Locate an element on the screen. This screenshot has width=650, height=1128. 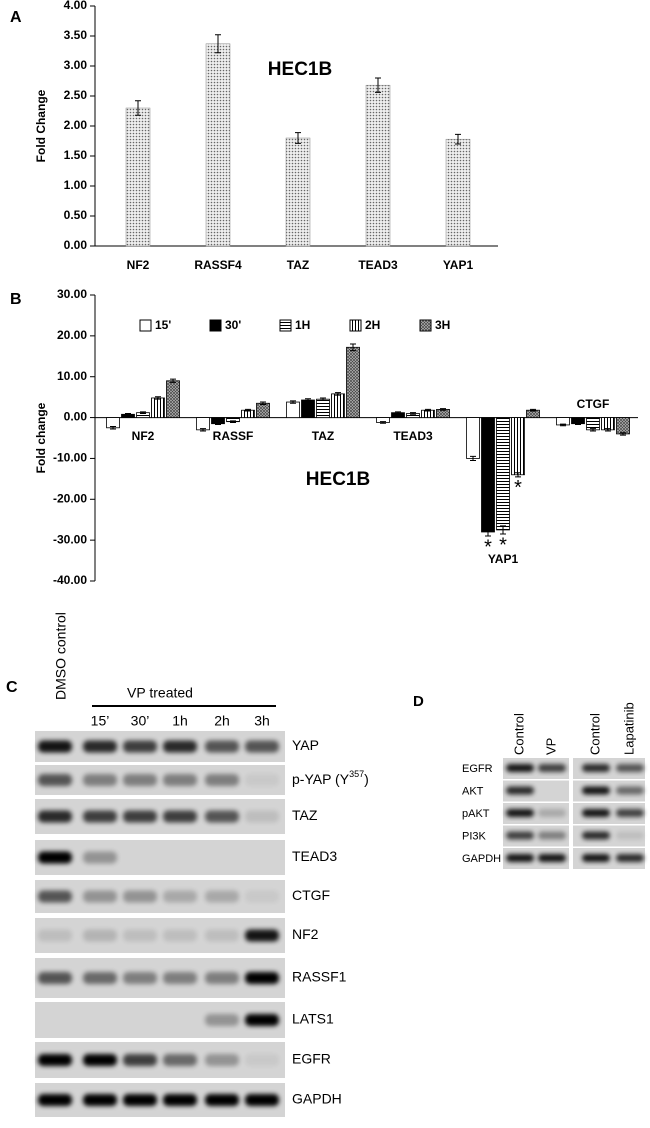
lane-label: Lapatinib is located at coordinates (628, 728).